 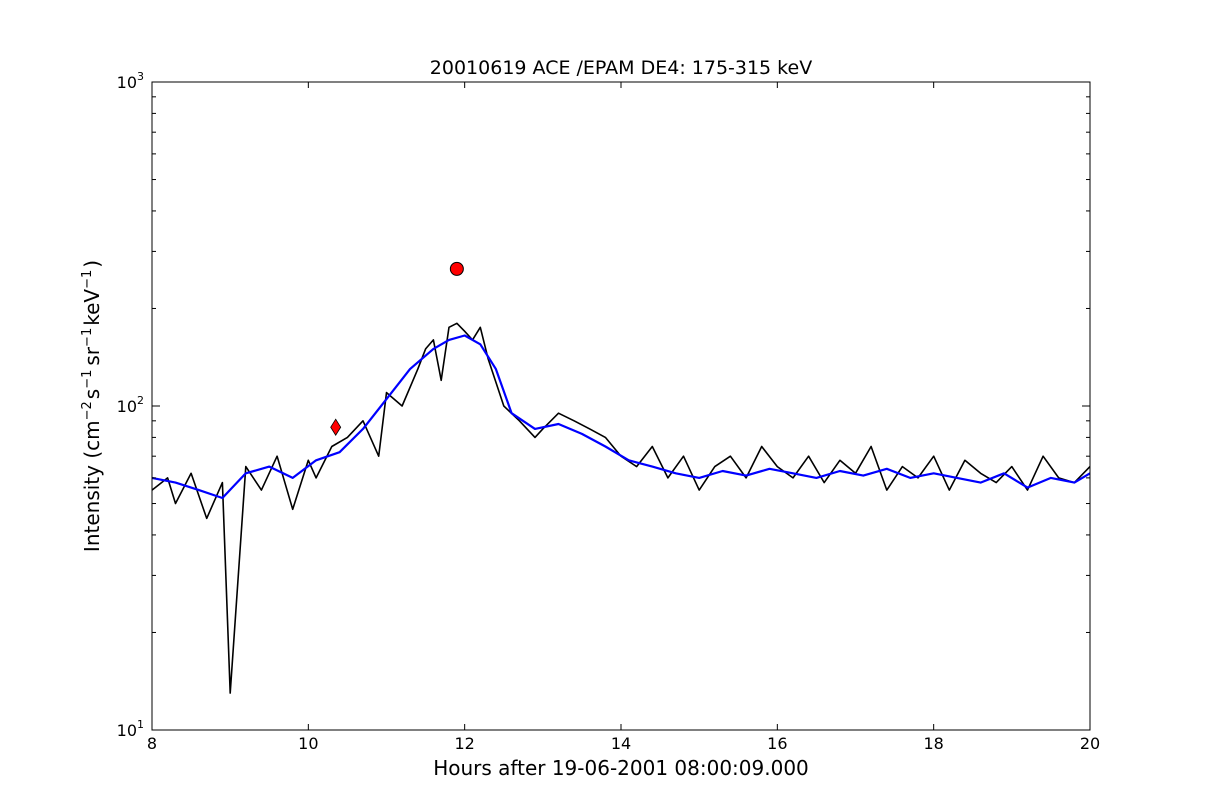 What do you see at coordinates (621, 768) in the screenshot?
I see `x-axis-label: Hours after 19-06-2001 08:00:09.000` at bounding box center [621, 768].